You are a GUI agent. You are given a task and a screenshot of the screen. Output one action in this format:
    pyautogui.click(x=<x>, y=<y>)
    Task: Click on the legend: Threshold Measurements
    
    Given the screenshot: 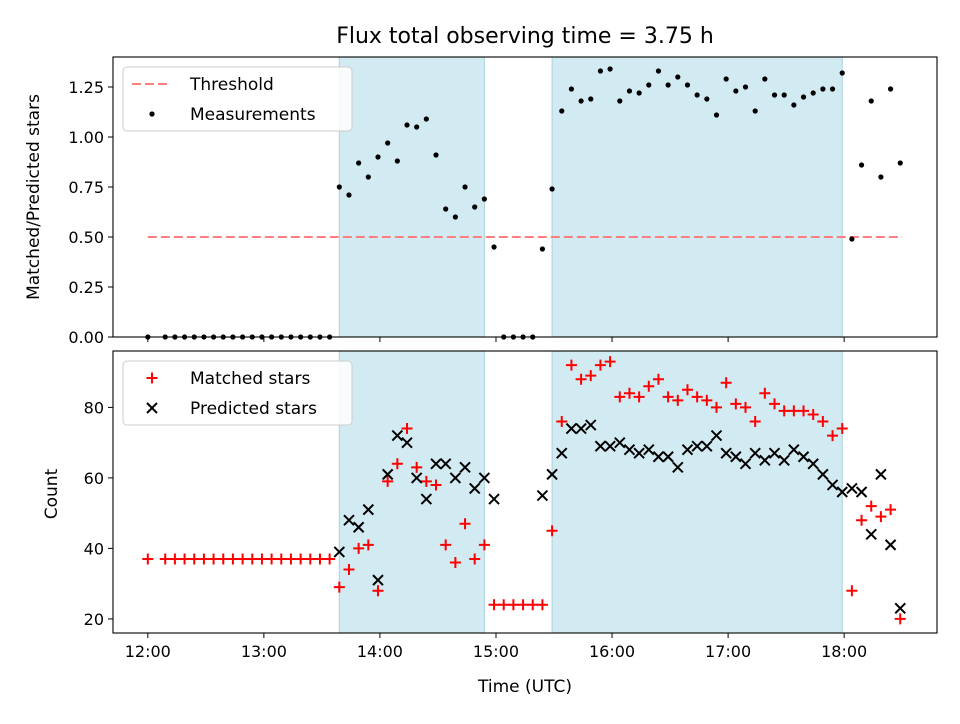 What is the action you would take?
    pyautogui.click(x=237, y=99)
    